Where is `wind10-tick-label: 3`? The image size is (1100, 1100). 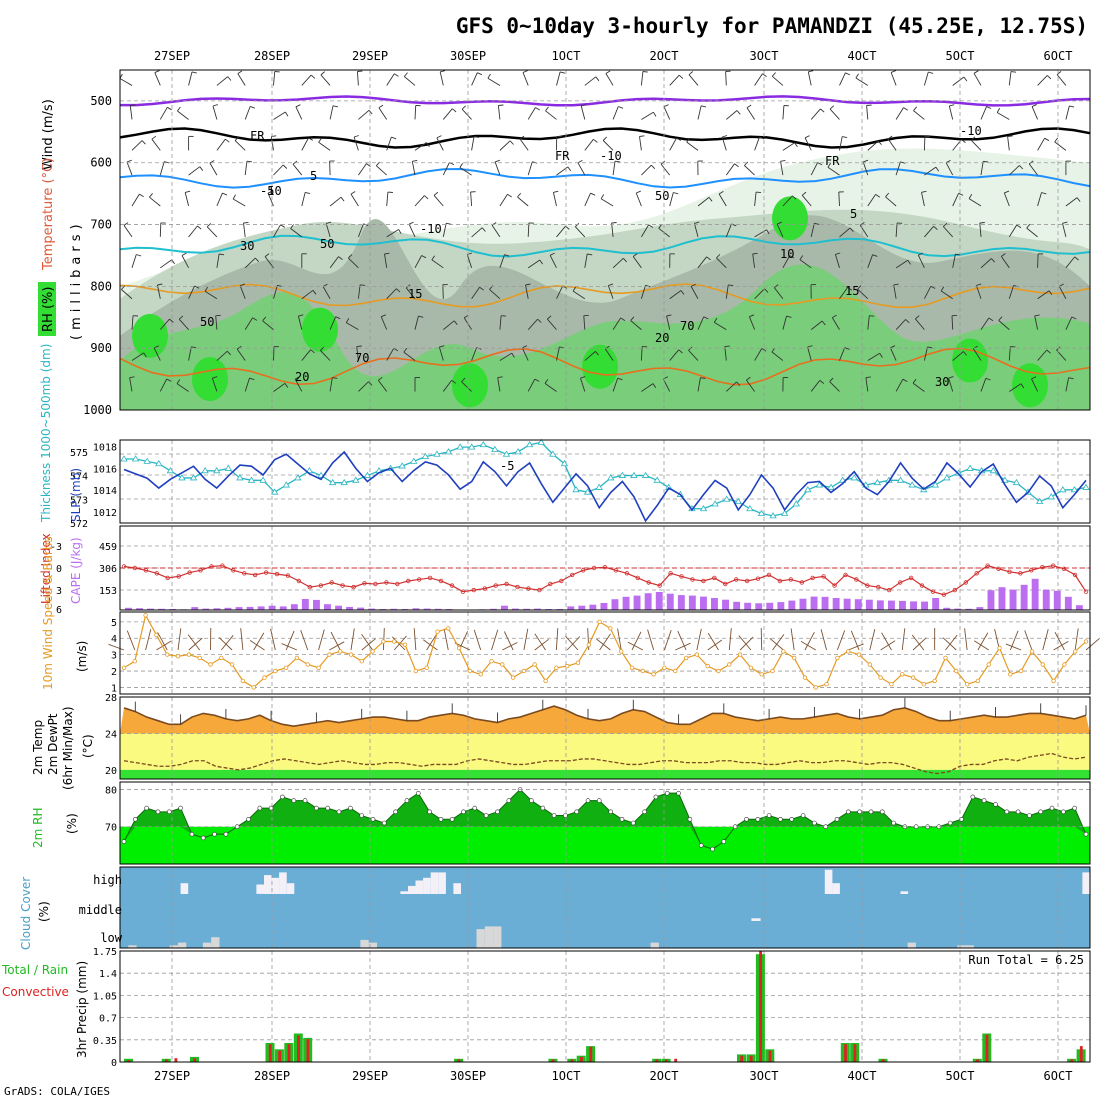
wind10-tick-label: 3 is located at coordinates (114, 656).